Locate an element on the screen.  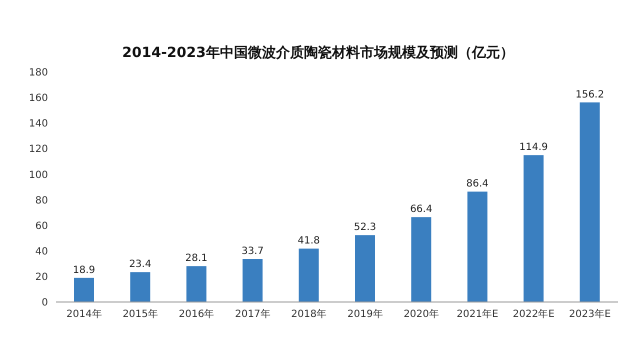
y-tick-label: 120 is located at coordinates (38, 150).